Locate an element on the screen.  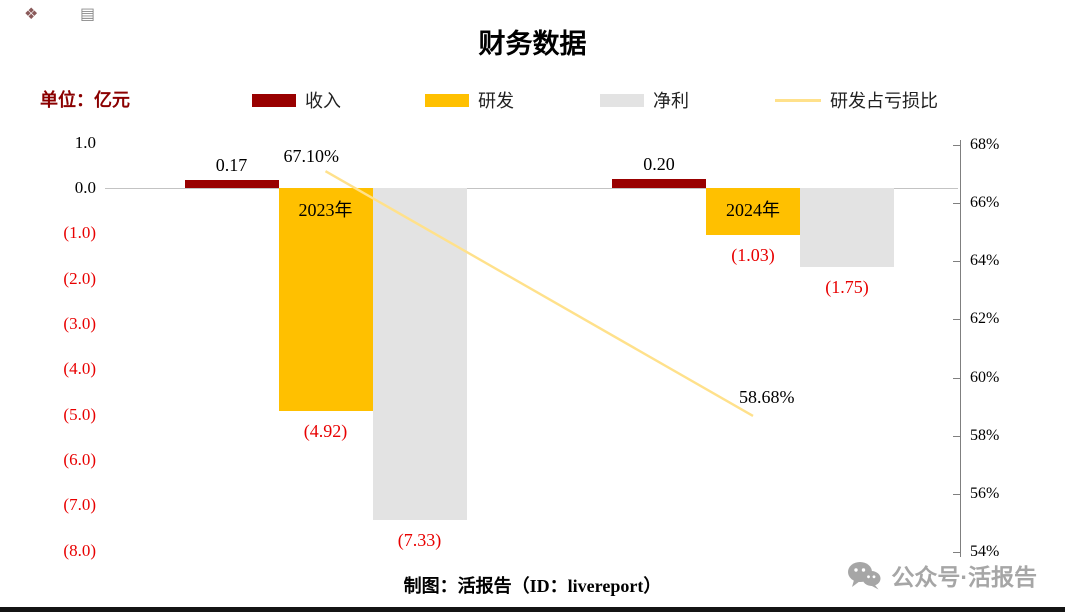
left-axis-tick-label: 1.0 is located at coordinates (85, 142).